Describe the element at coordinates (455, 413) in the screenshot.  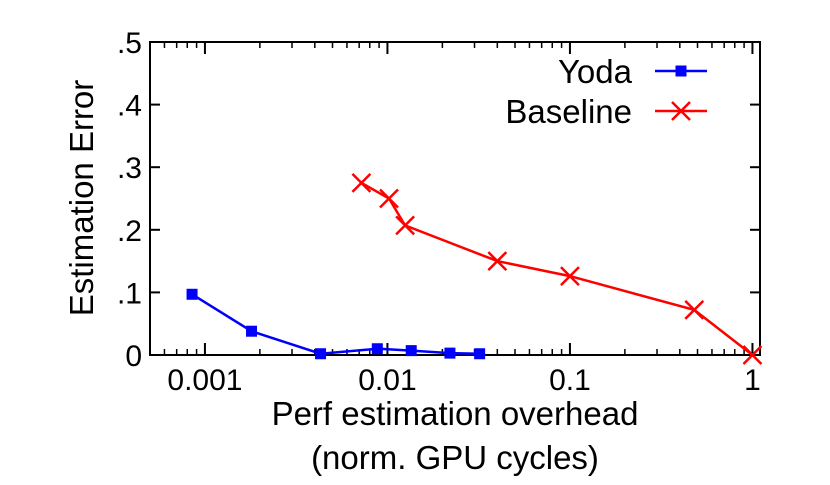
I see `x-axis-label-line1: Perf estimation overhead` at that location.